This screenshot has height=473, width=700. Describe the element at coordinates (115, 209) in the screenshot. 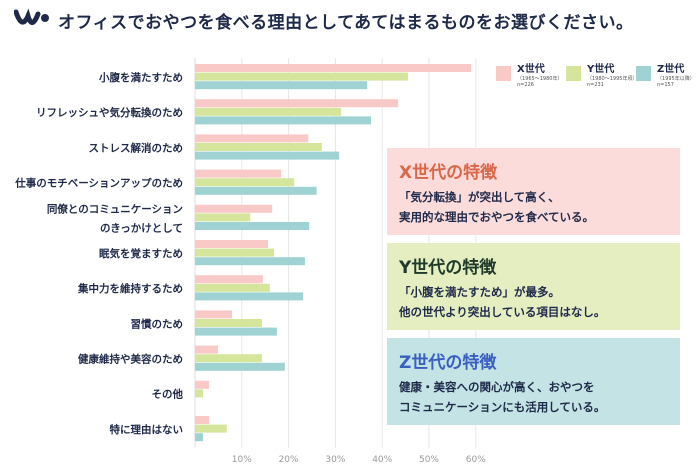

I see `category-label: 同僚とのコミュニケーション` at that location.